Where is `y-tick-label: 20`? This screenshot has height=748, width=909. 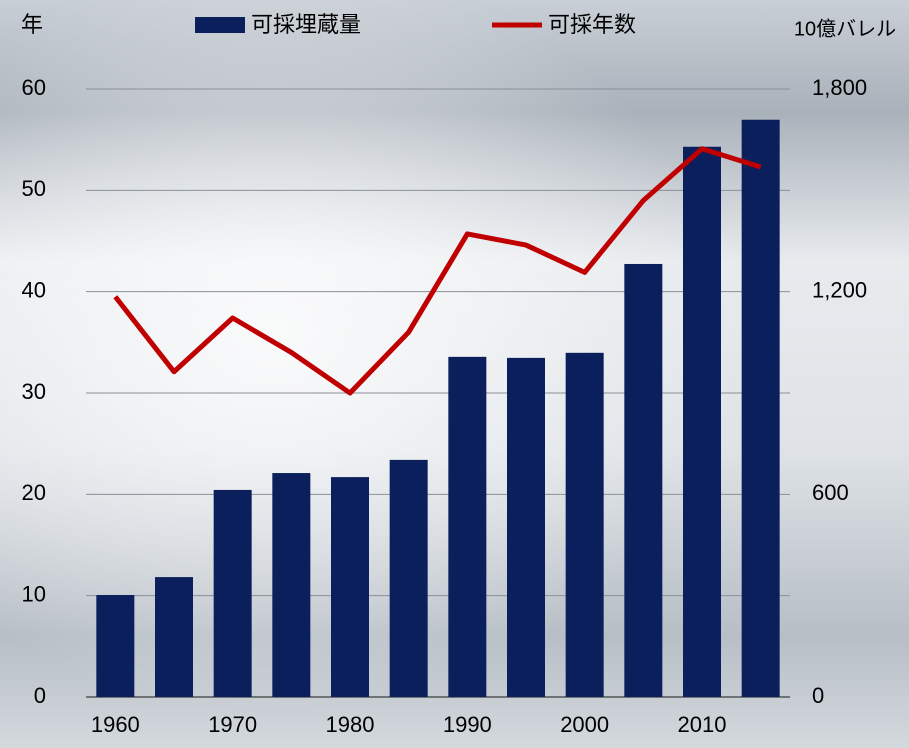 y-tick-label: 20 is located at coordinates (34, 492).